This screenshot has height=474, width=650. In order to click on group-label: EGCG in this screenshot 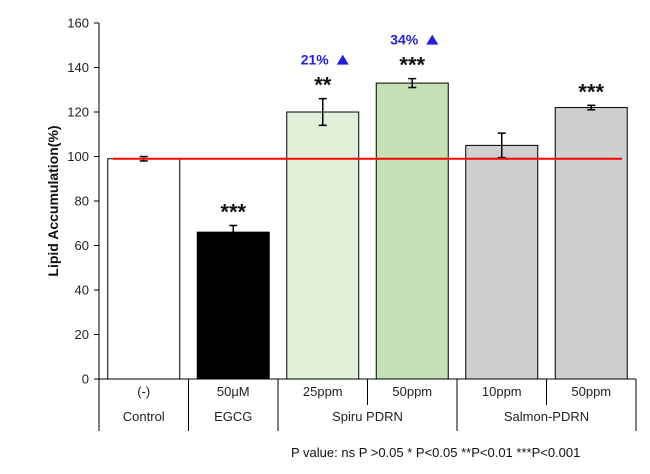, I will do `click(233, 416)`.